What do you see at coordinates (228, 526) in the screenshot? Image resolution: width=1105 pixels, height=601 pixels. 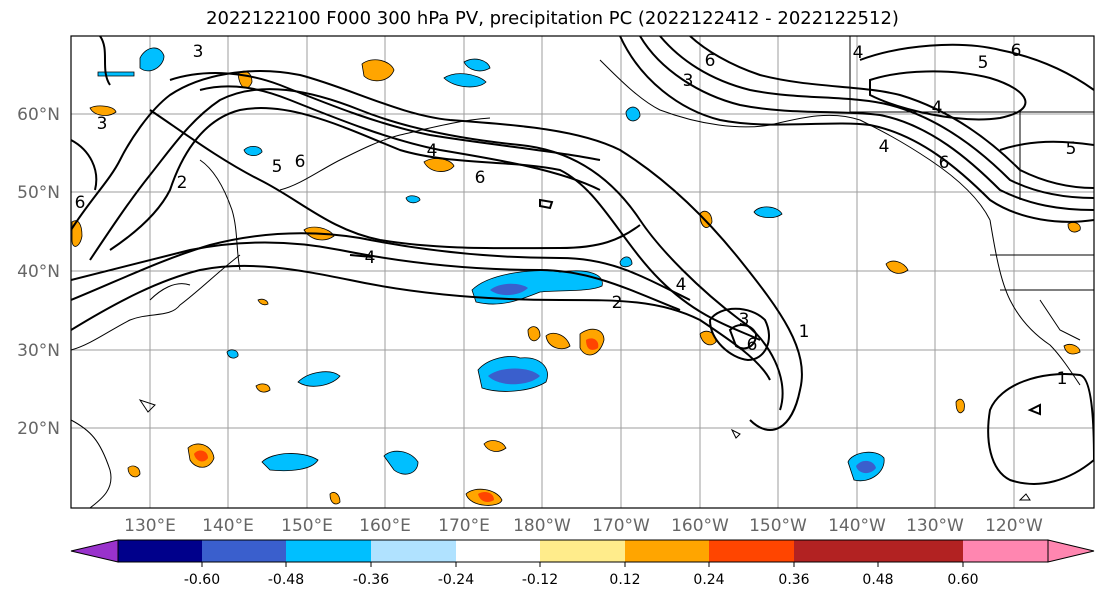 I see `lon-label: 140°E` at bounding box center [228, 526].